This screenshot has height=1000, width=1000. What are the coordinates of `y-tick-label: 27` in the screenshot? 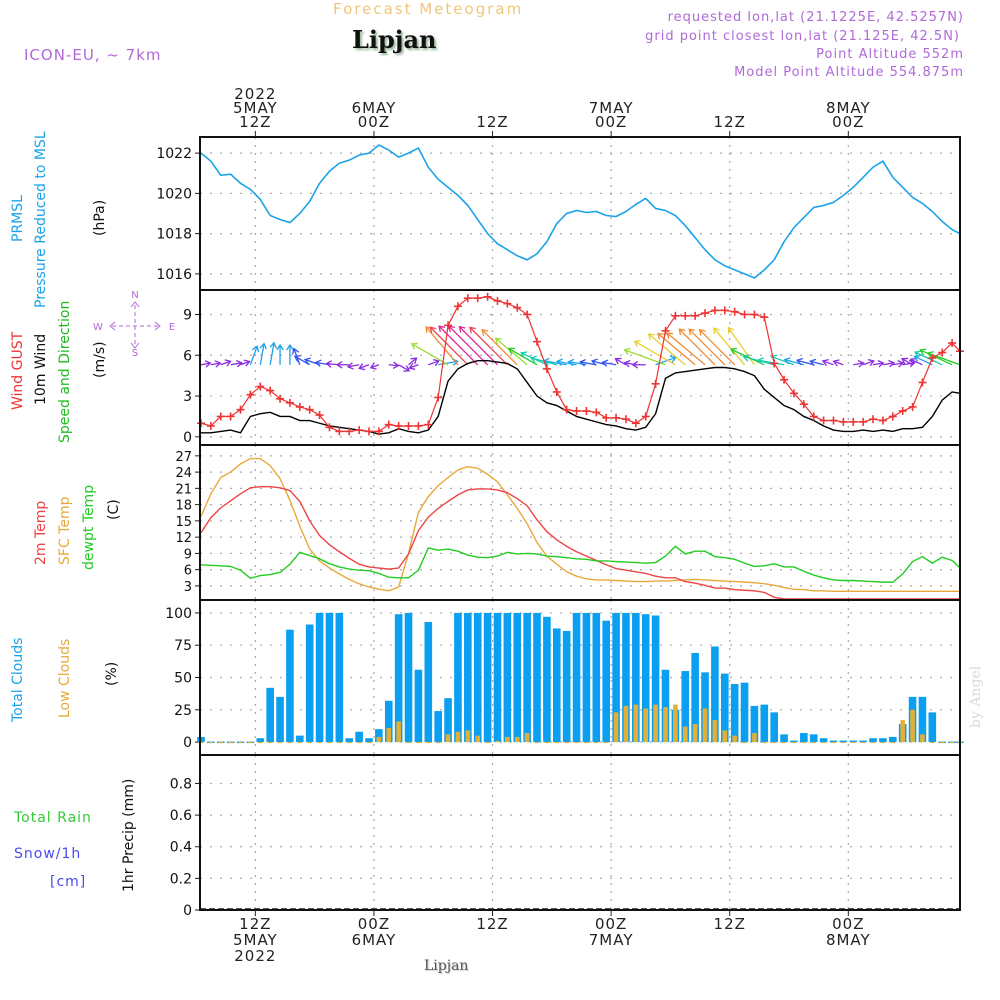 It's located at (183, 457).